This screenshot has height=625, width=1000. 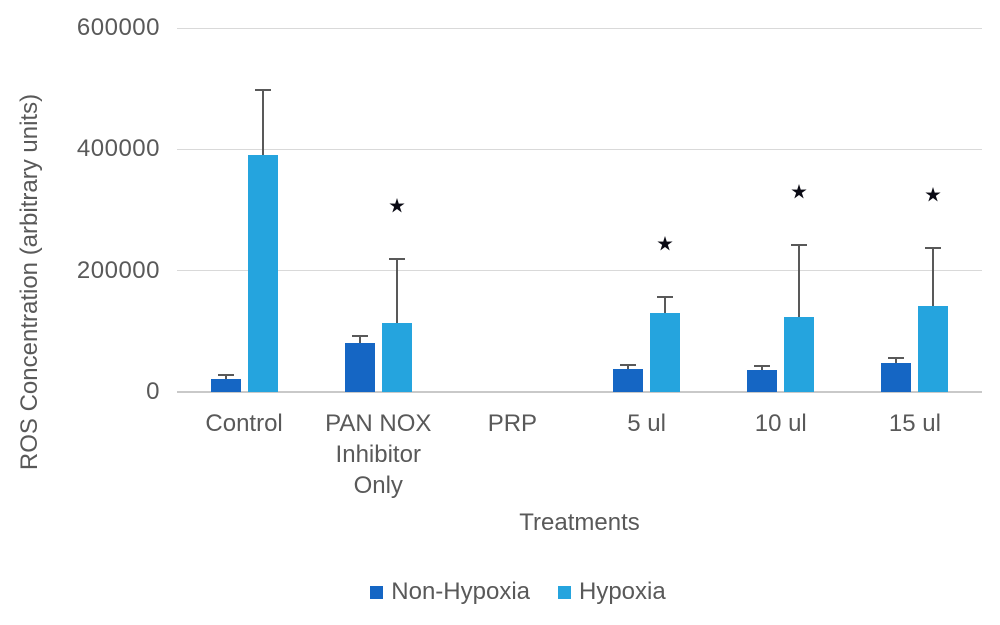 What do you see at coordinates (646, 423) in the screenshot?
I see `x-category-label: 5 ul` at bounding box center [646, 423].